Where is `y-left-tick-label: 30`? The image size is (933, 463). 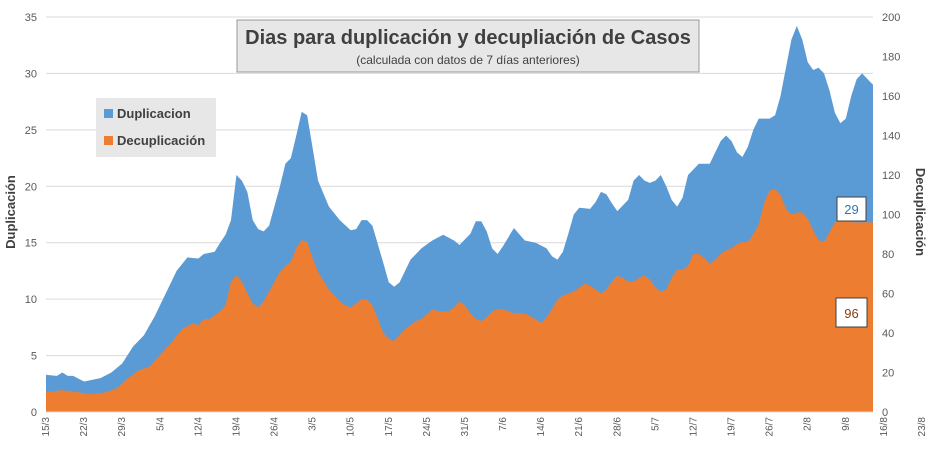
y-left-tick-label: 30 is located at coordinates (31, 74).